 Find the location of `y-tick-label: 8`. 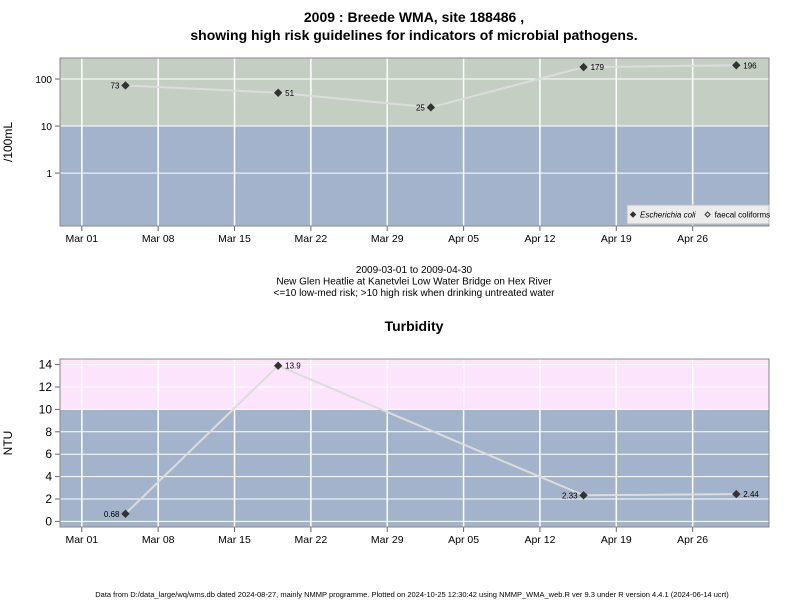

y-tick-label: 8 is located at coordinates (48, 432).